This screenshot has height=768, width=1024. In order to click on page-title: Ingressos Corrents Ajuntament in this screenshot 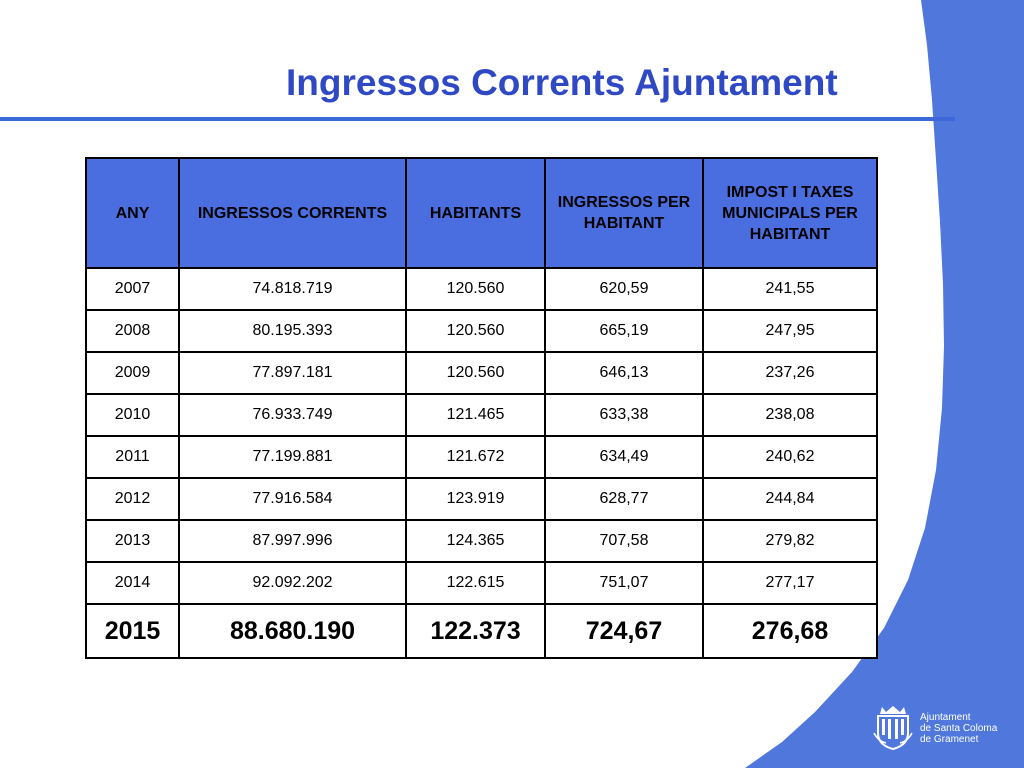, I will do `click(562, 82)`.